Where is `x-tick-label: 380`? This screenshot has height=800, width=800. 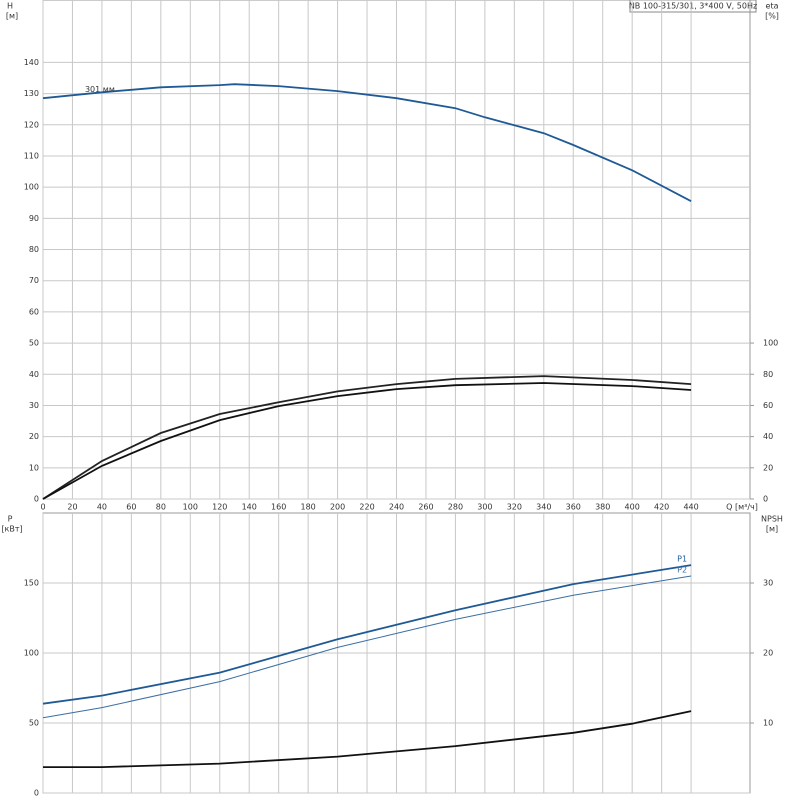
x-tick-label: 380 is located at coordinates (602, 507).